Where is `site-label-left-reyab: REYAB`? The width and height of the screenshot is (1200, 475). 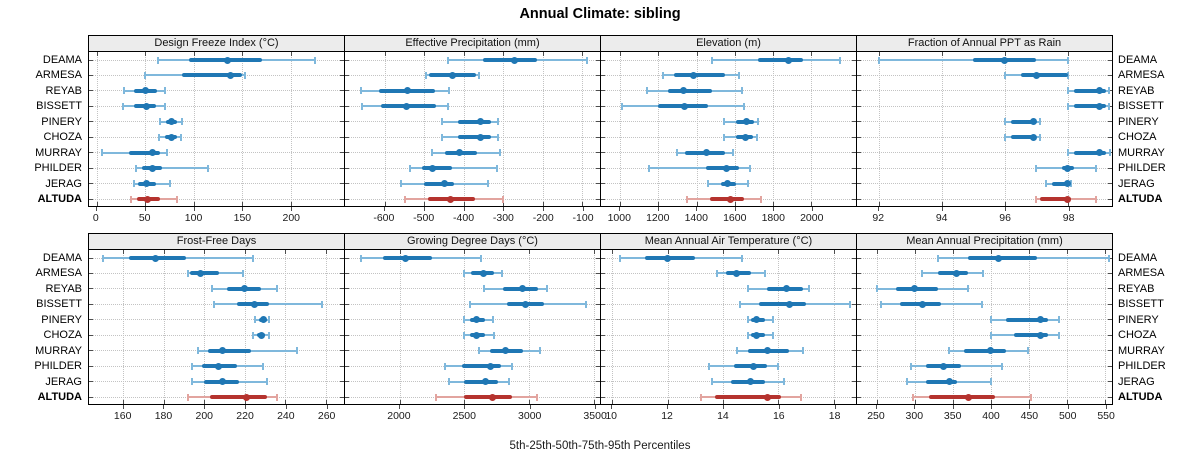 site-label-left-reyab: REYAB is located at coordinates (63, 288).